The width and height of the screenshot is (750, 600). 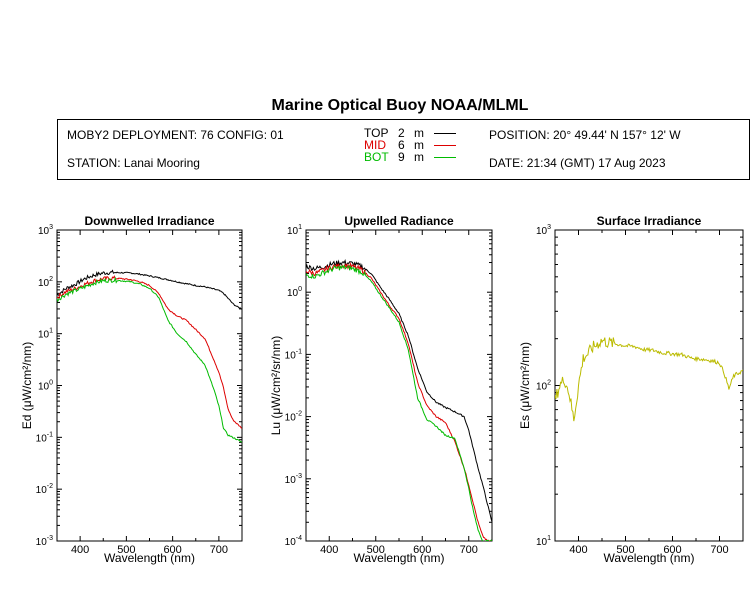 What do you see at coordinates (419, 145) in the screenshot?
I see `legend-mid-unit: m` at bounding box center [419, 145].